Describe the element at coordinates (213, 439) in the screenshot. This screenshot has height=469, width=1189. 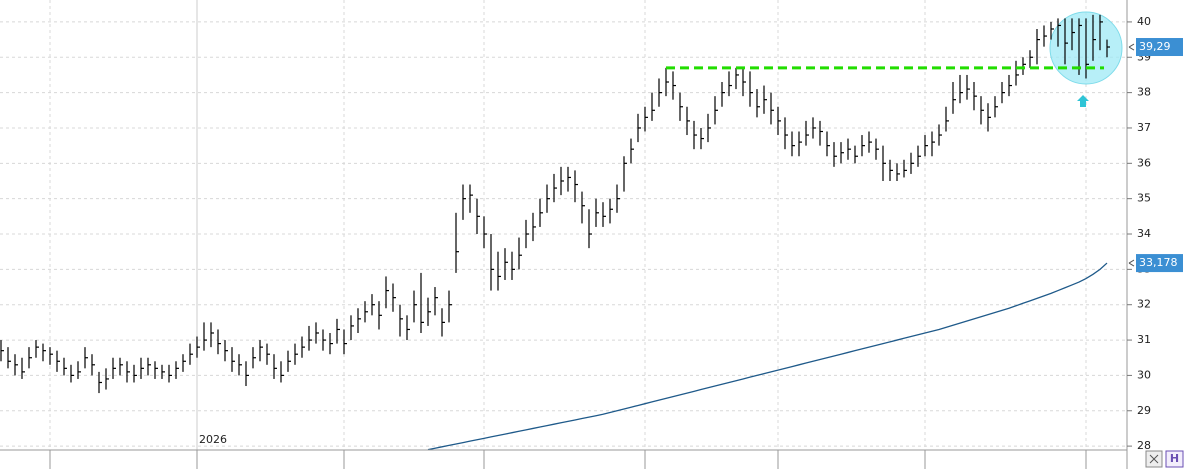
I see `year-annotation: 2026` at that location.